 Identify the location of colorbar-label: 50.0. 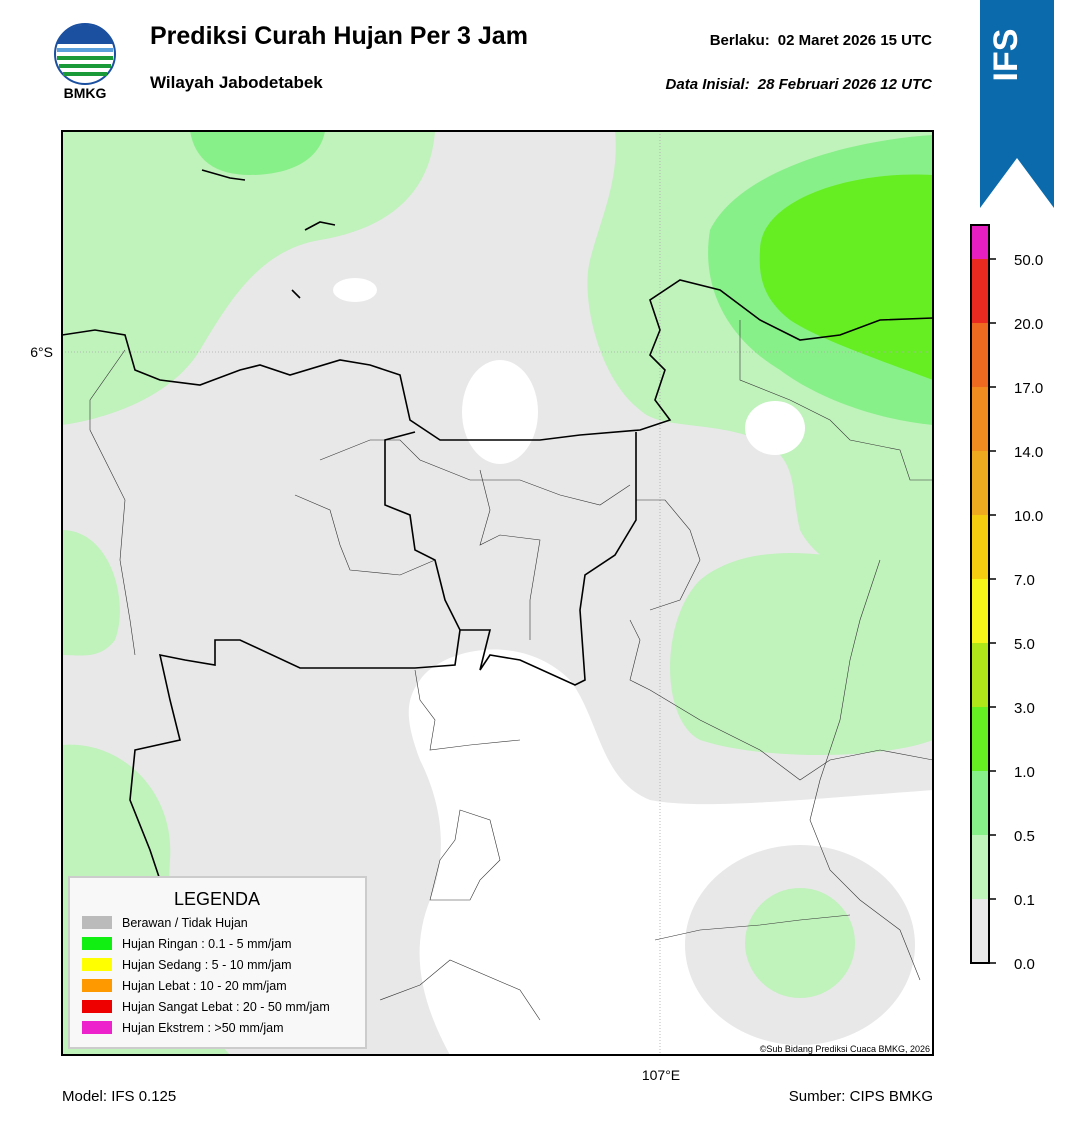
(1028, 260).